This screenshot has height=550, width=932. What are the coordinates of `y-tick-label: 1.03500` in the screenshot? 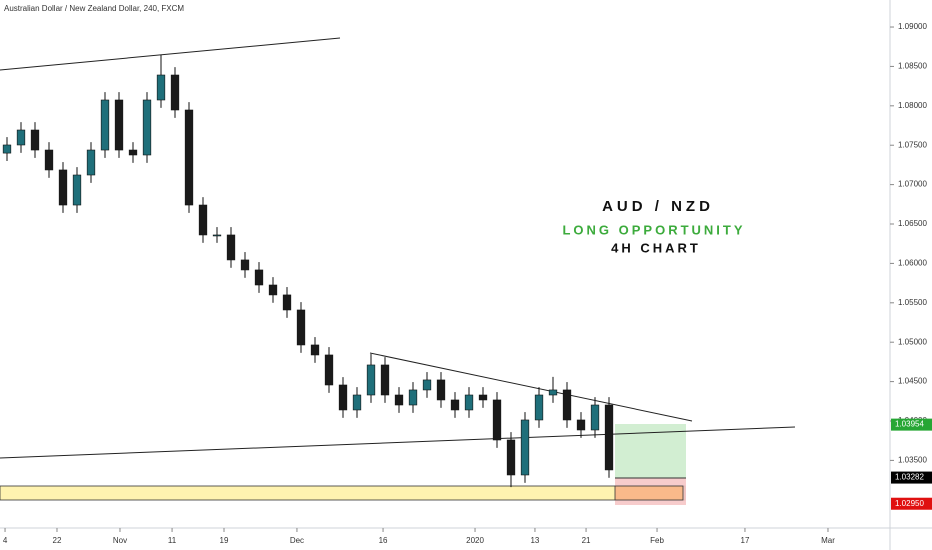 It's located at (912, 460).